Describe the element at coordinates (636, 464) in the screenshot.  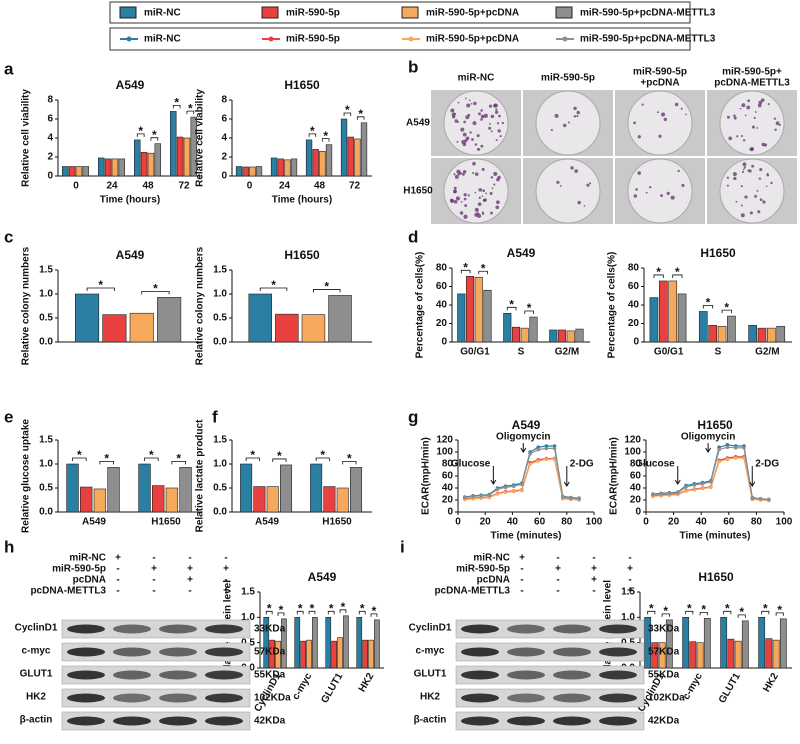
I see `y-tick-label: 80` at that location.